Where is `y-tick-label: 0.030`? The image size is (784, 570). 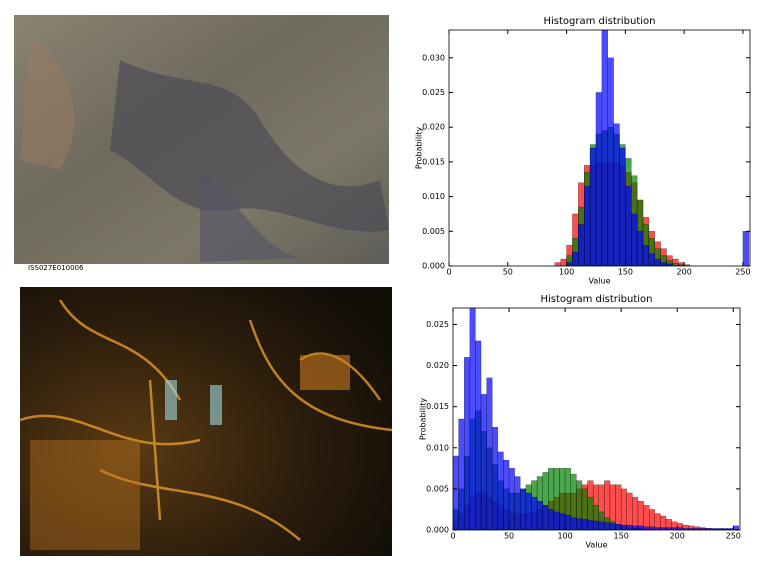 y-tick-label: 0.030 is located at coordinates (433, 57).